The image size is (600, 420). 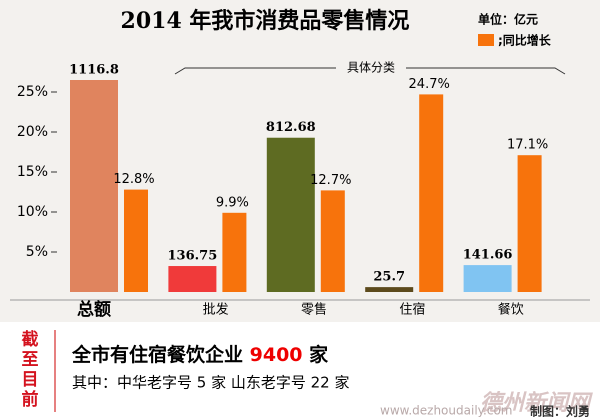 I want to click on side-label: 前, so click(x=30, y=399).